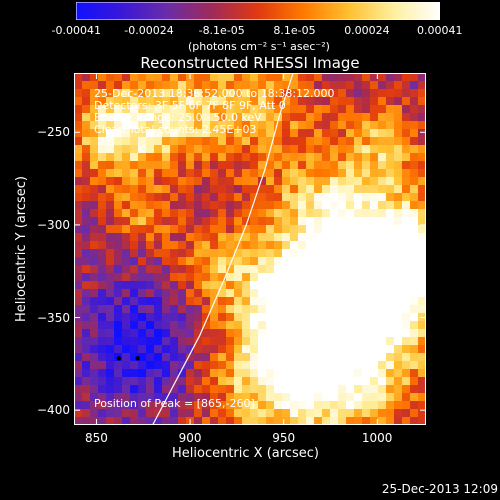  I want to click on colorbar, so click(258, 11).